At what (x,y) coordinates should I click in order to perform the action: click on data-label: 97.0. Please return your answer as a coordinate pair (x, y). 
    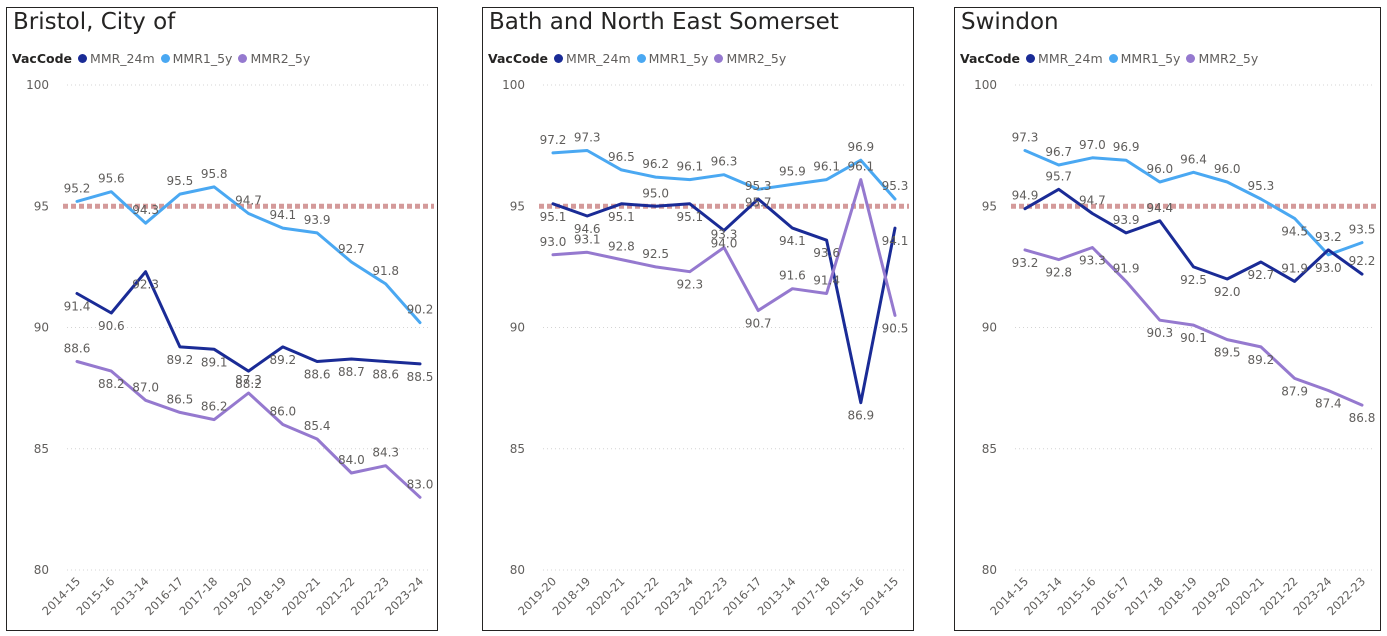
    Looking at the image, I should click on (1092, 145).